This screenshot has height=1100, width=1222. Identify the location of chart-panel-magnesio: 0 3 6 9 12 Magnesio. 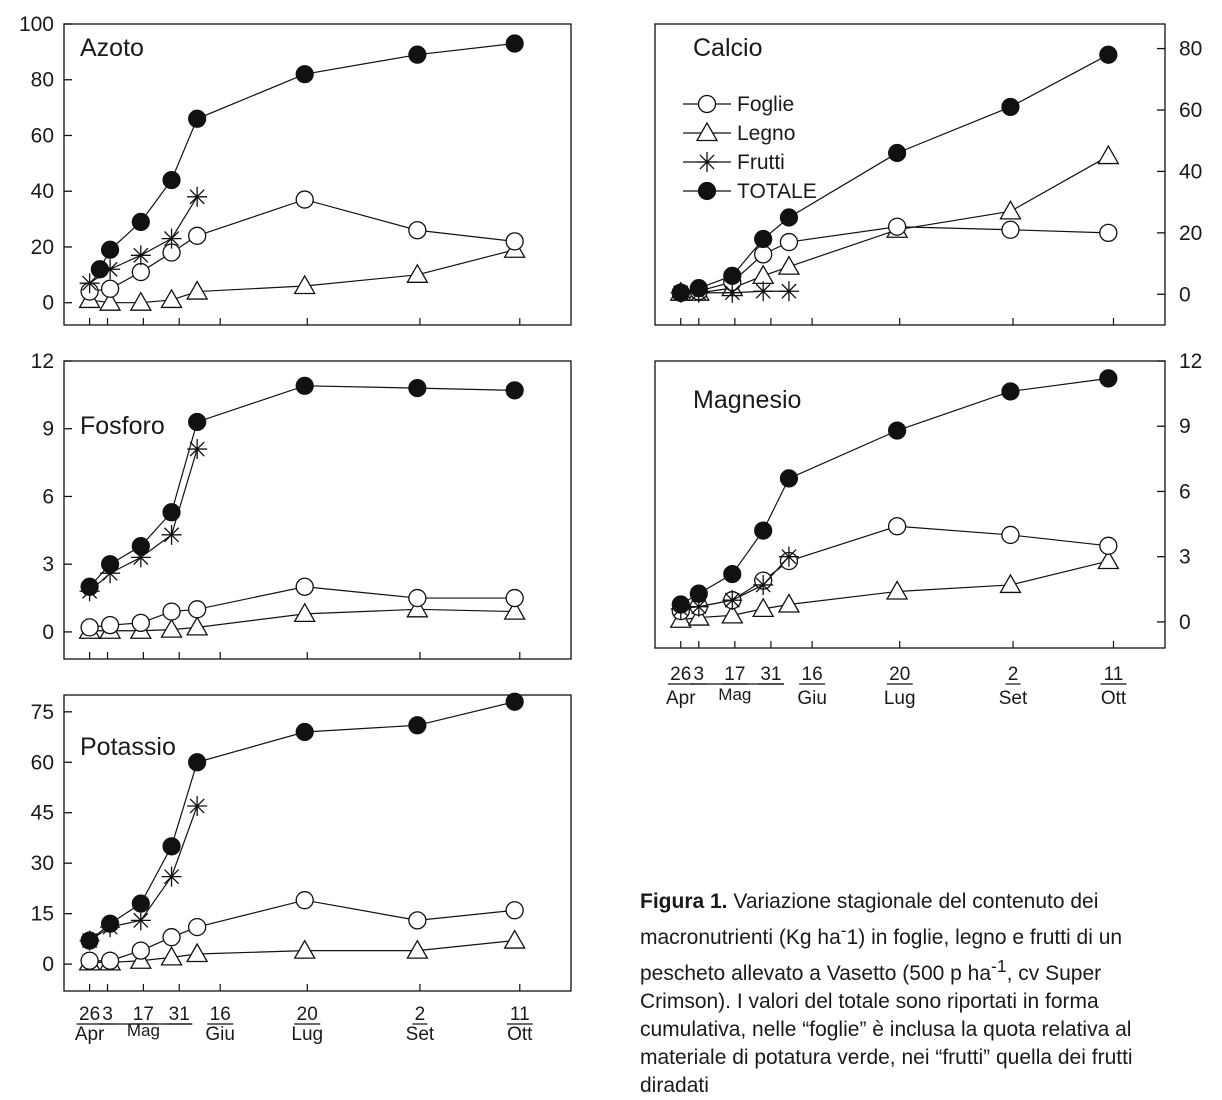
(928, 499).